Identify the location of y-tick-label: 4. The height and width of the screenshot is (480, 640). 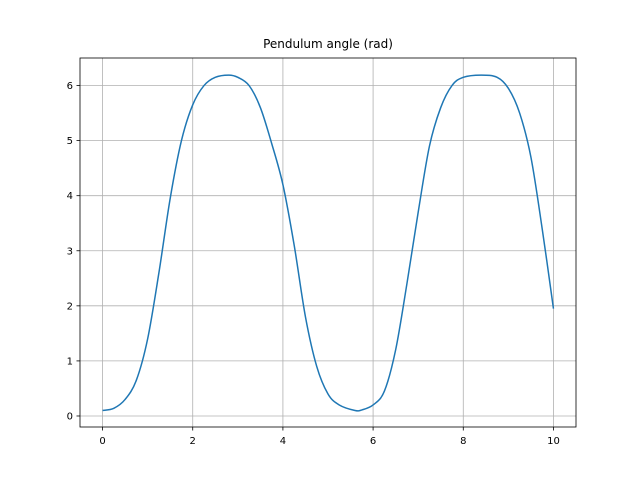
(70, 196).